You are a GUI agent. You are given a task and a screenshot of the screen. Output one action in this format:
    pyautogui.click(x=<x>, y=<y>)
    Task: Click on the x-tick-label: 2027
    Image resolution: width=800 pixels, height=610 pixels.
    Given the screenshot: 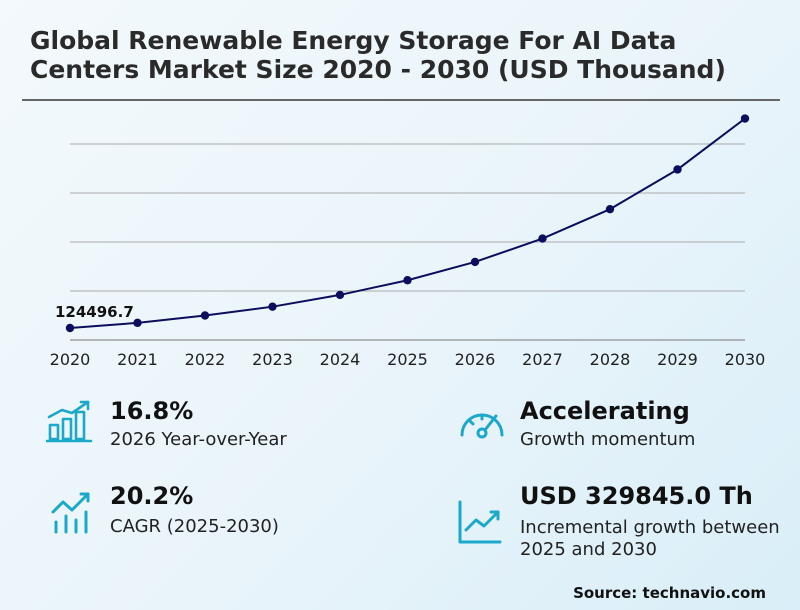 What is the action you would take?
    pyautogui.click(x=542, y=359)
    